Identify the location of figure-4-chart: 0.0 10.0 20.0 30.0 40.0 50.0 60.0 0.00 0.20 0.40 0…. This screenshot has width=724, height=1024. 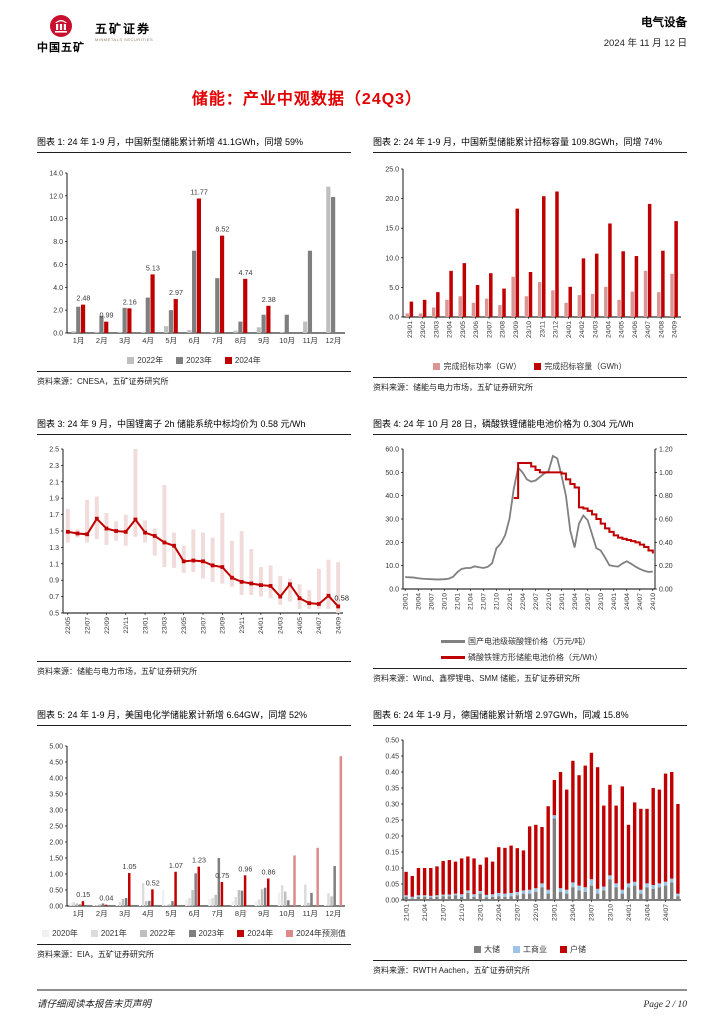
(530, 552).